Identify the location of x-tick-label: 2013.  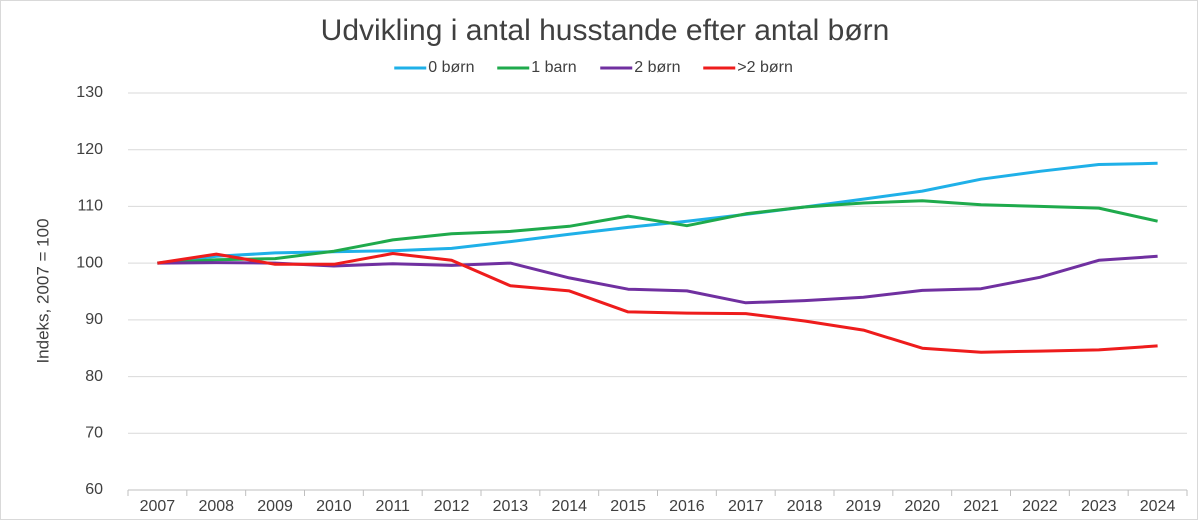
(511, 506).